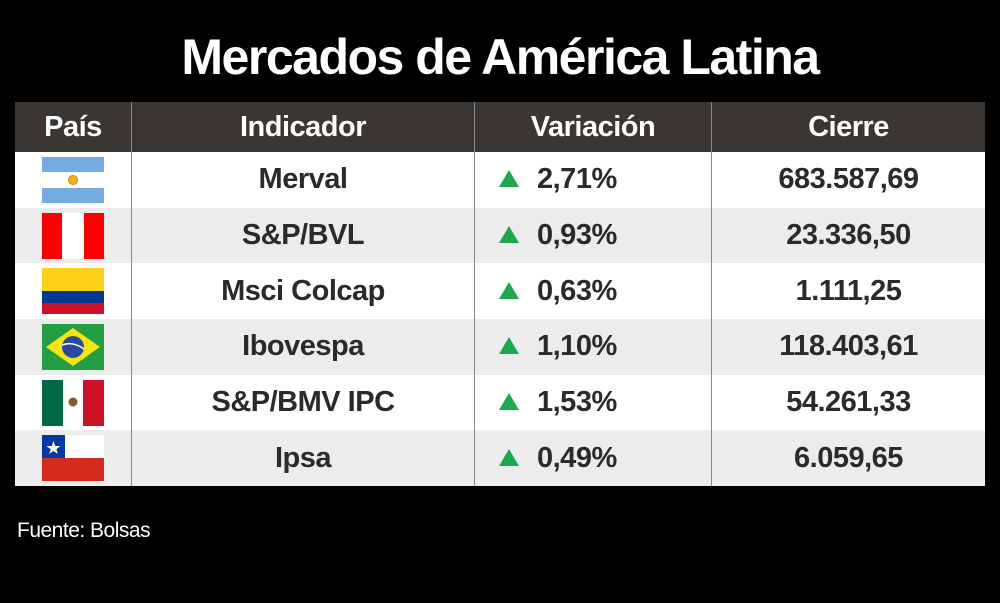 The height and width of the screenshot is (603, 1000). I want to click on column-header-change: Variación, so click(593, 127).